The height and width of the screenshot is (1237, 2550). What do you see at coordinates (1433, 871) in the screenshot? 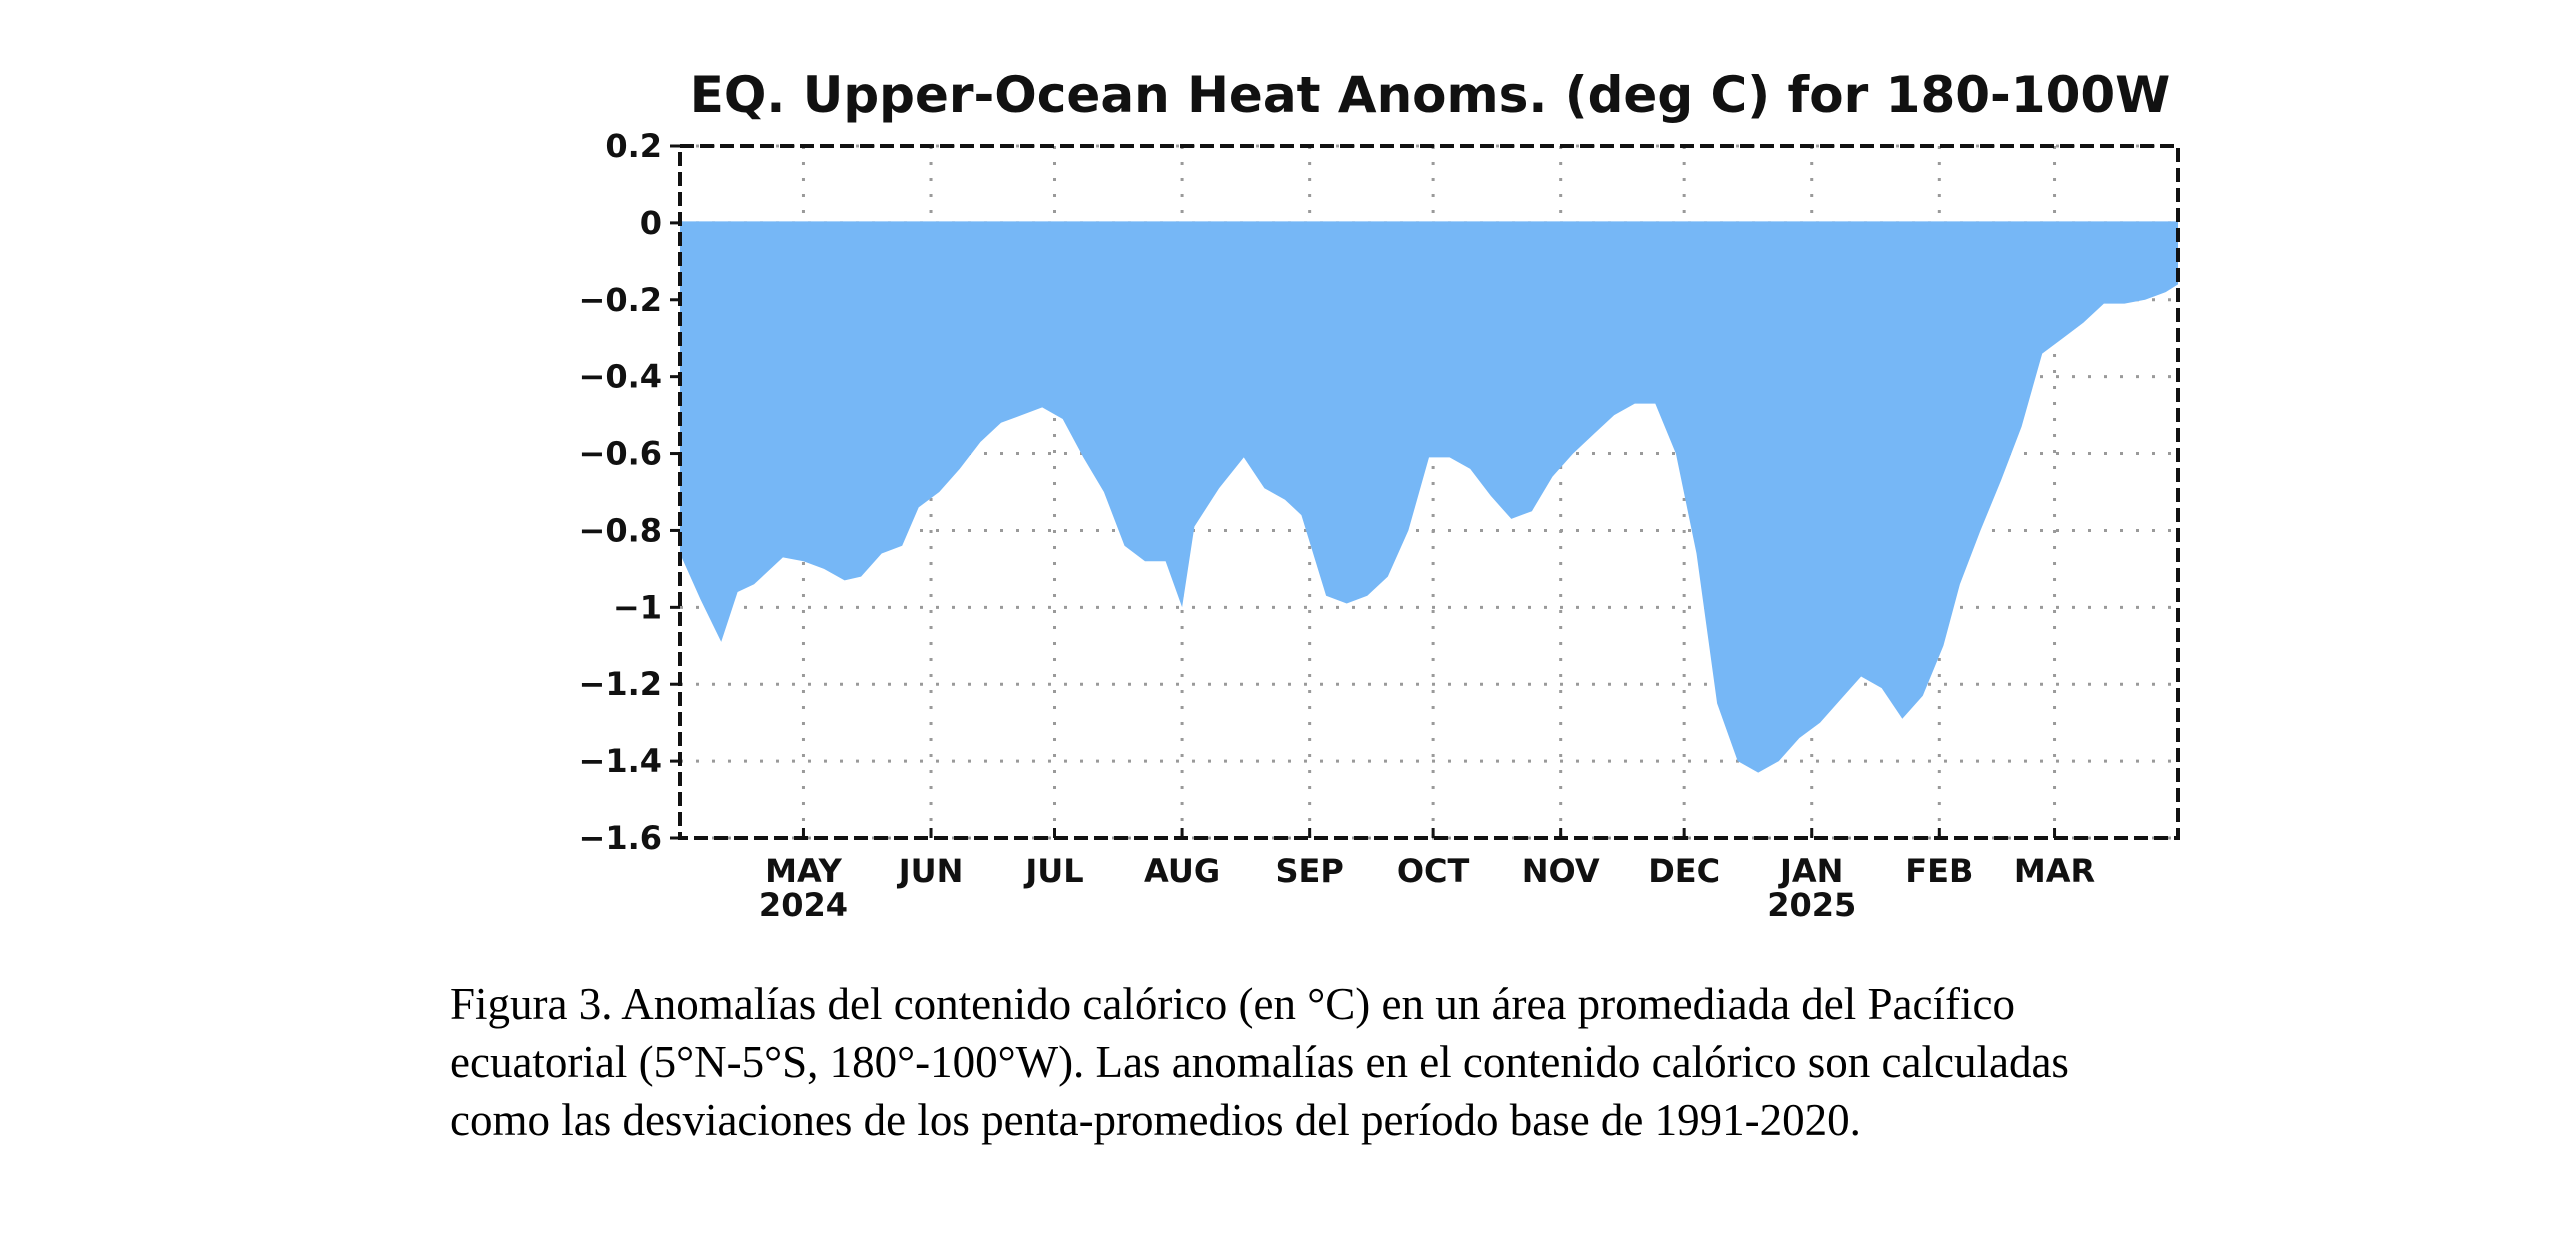
I see `x-tick-label: OCT` at bounding box center [1433, 871].